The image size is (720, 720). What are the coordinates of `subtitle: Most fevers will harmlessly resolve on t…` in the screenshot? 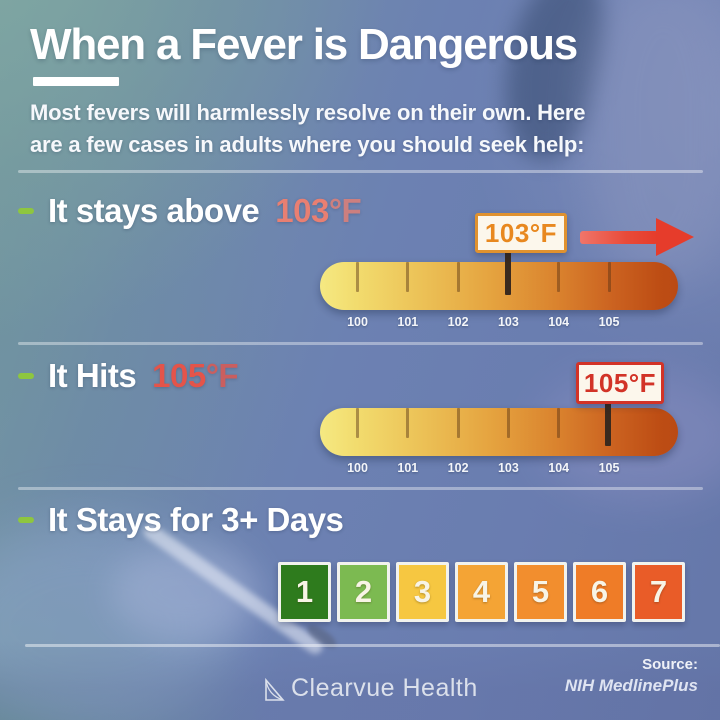 It's located at (307, 129).